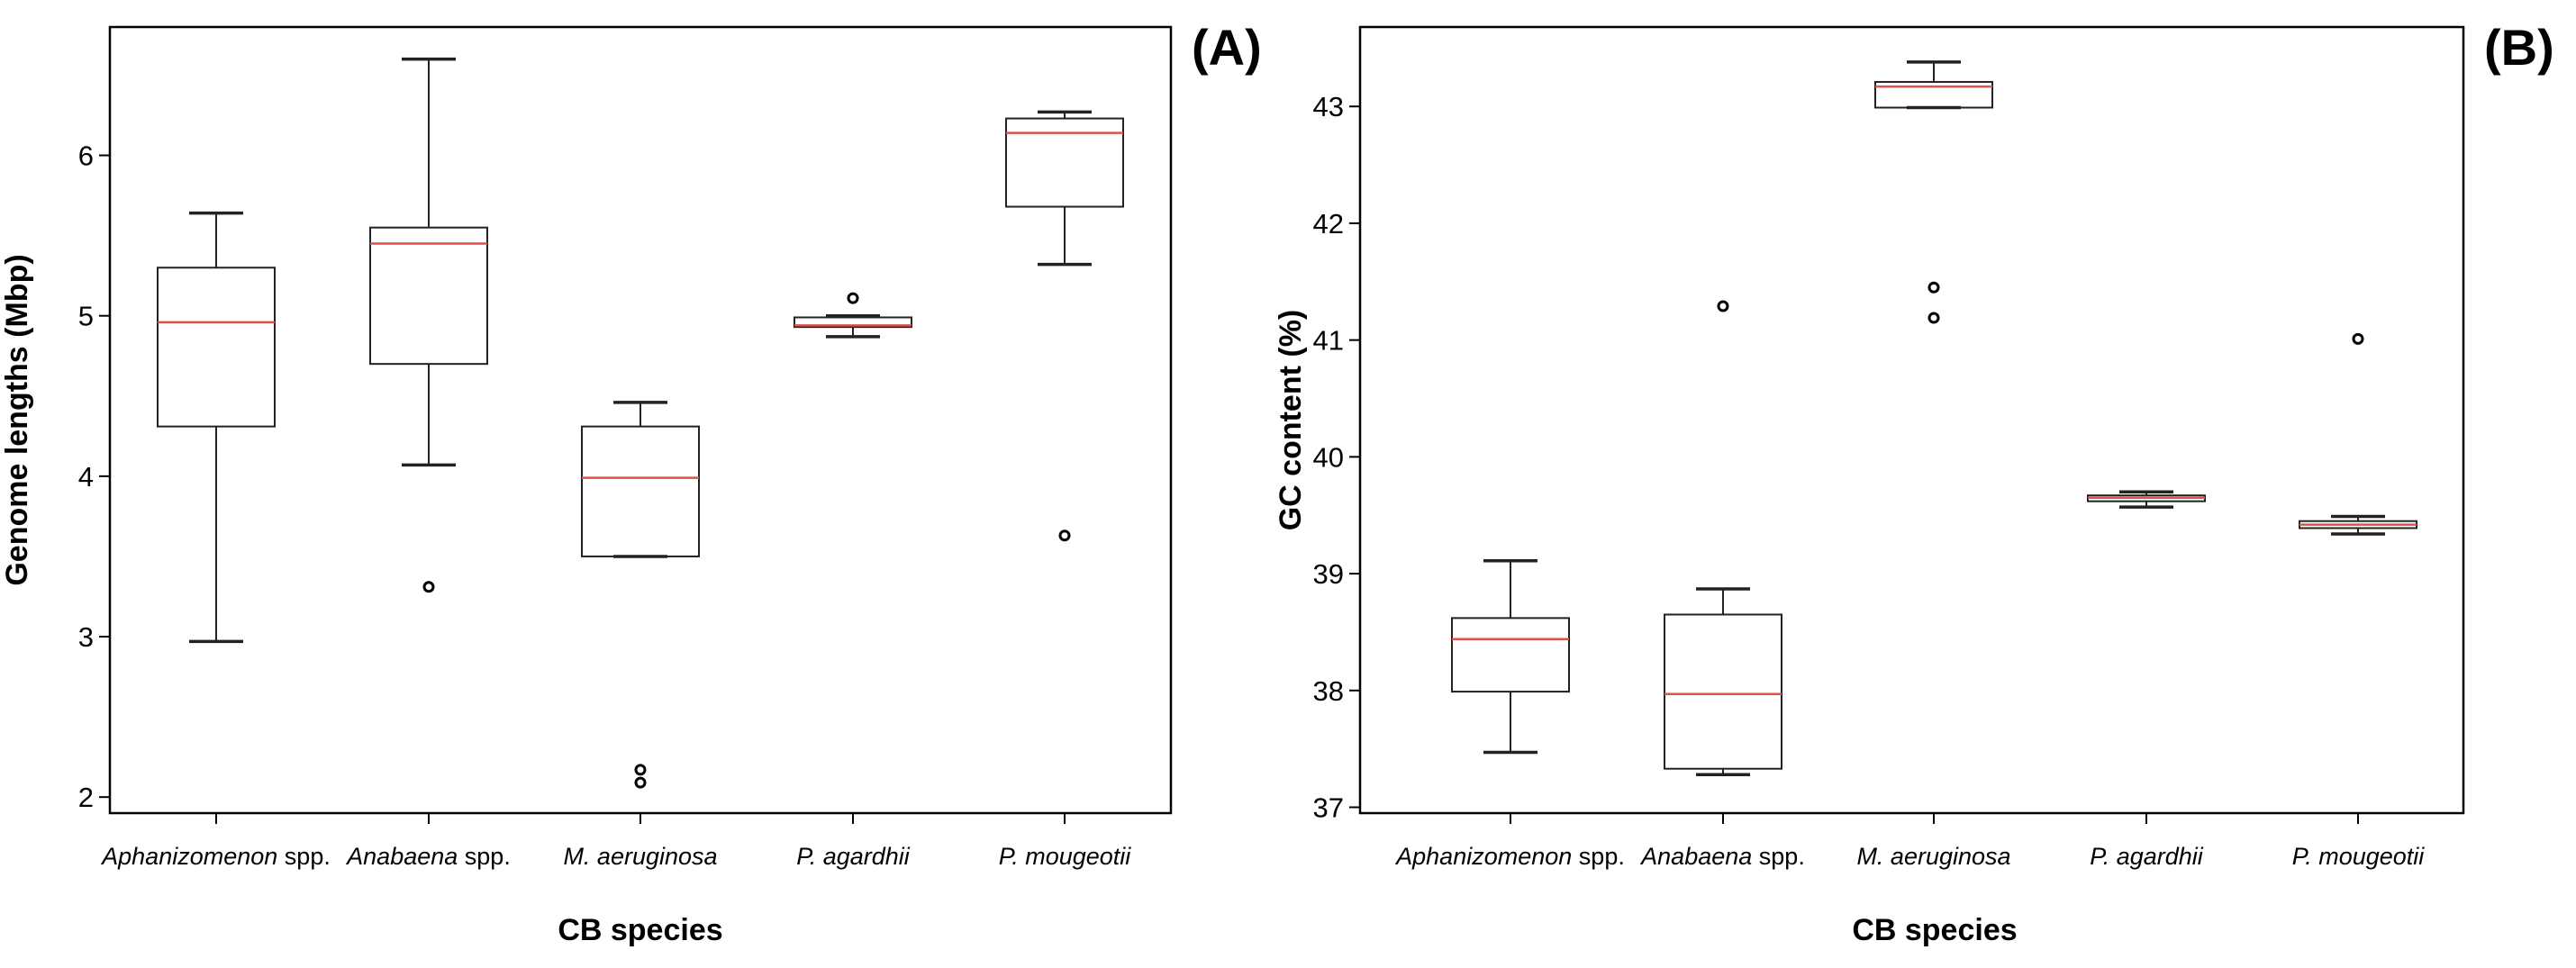 The height and width of the screenshot is (968, 2576). I want to click on y-tick-label: 42, so click(1328, 224).